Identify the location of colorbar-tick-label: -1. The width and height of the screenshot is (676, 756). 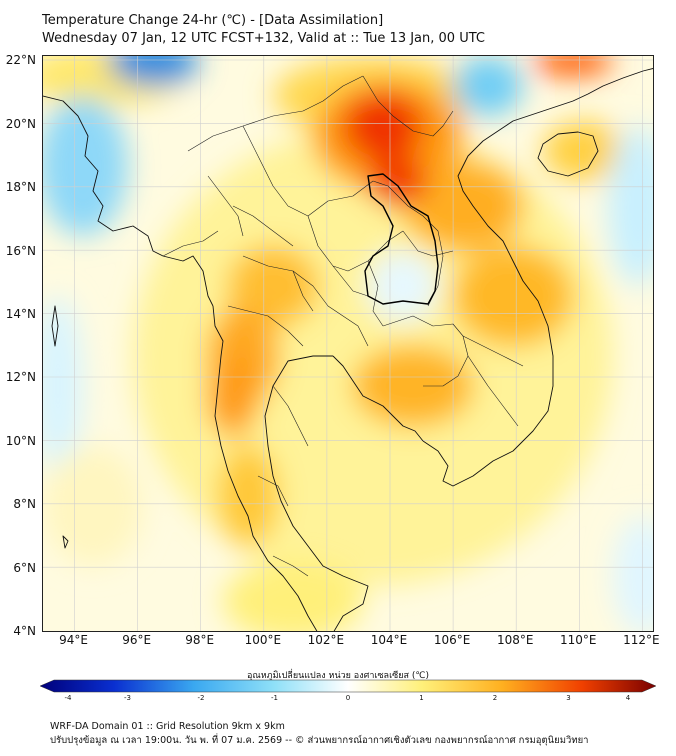
(274, 698).